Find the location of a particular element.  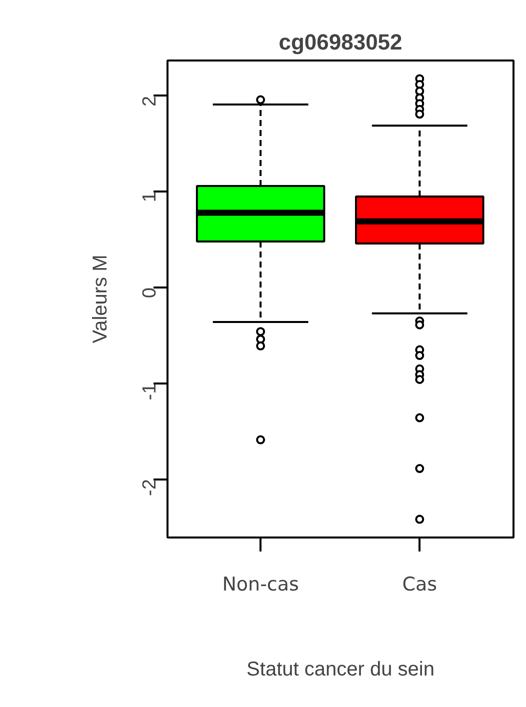

y-tick-label: -2 is located at coordinates (150, 487).